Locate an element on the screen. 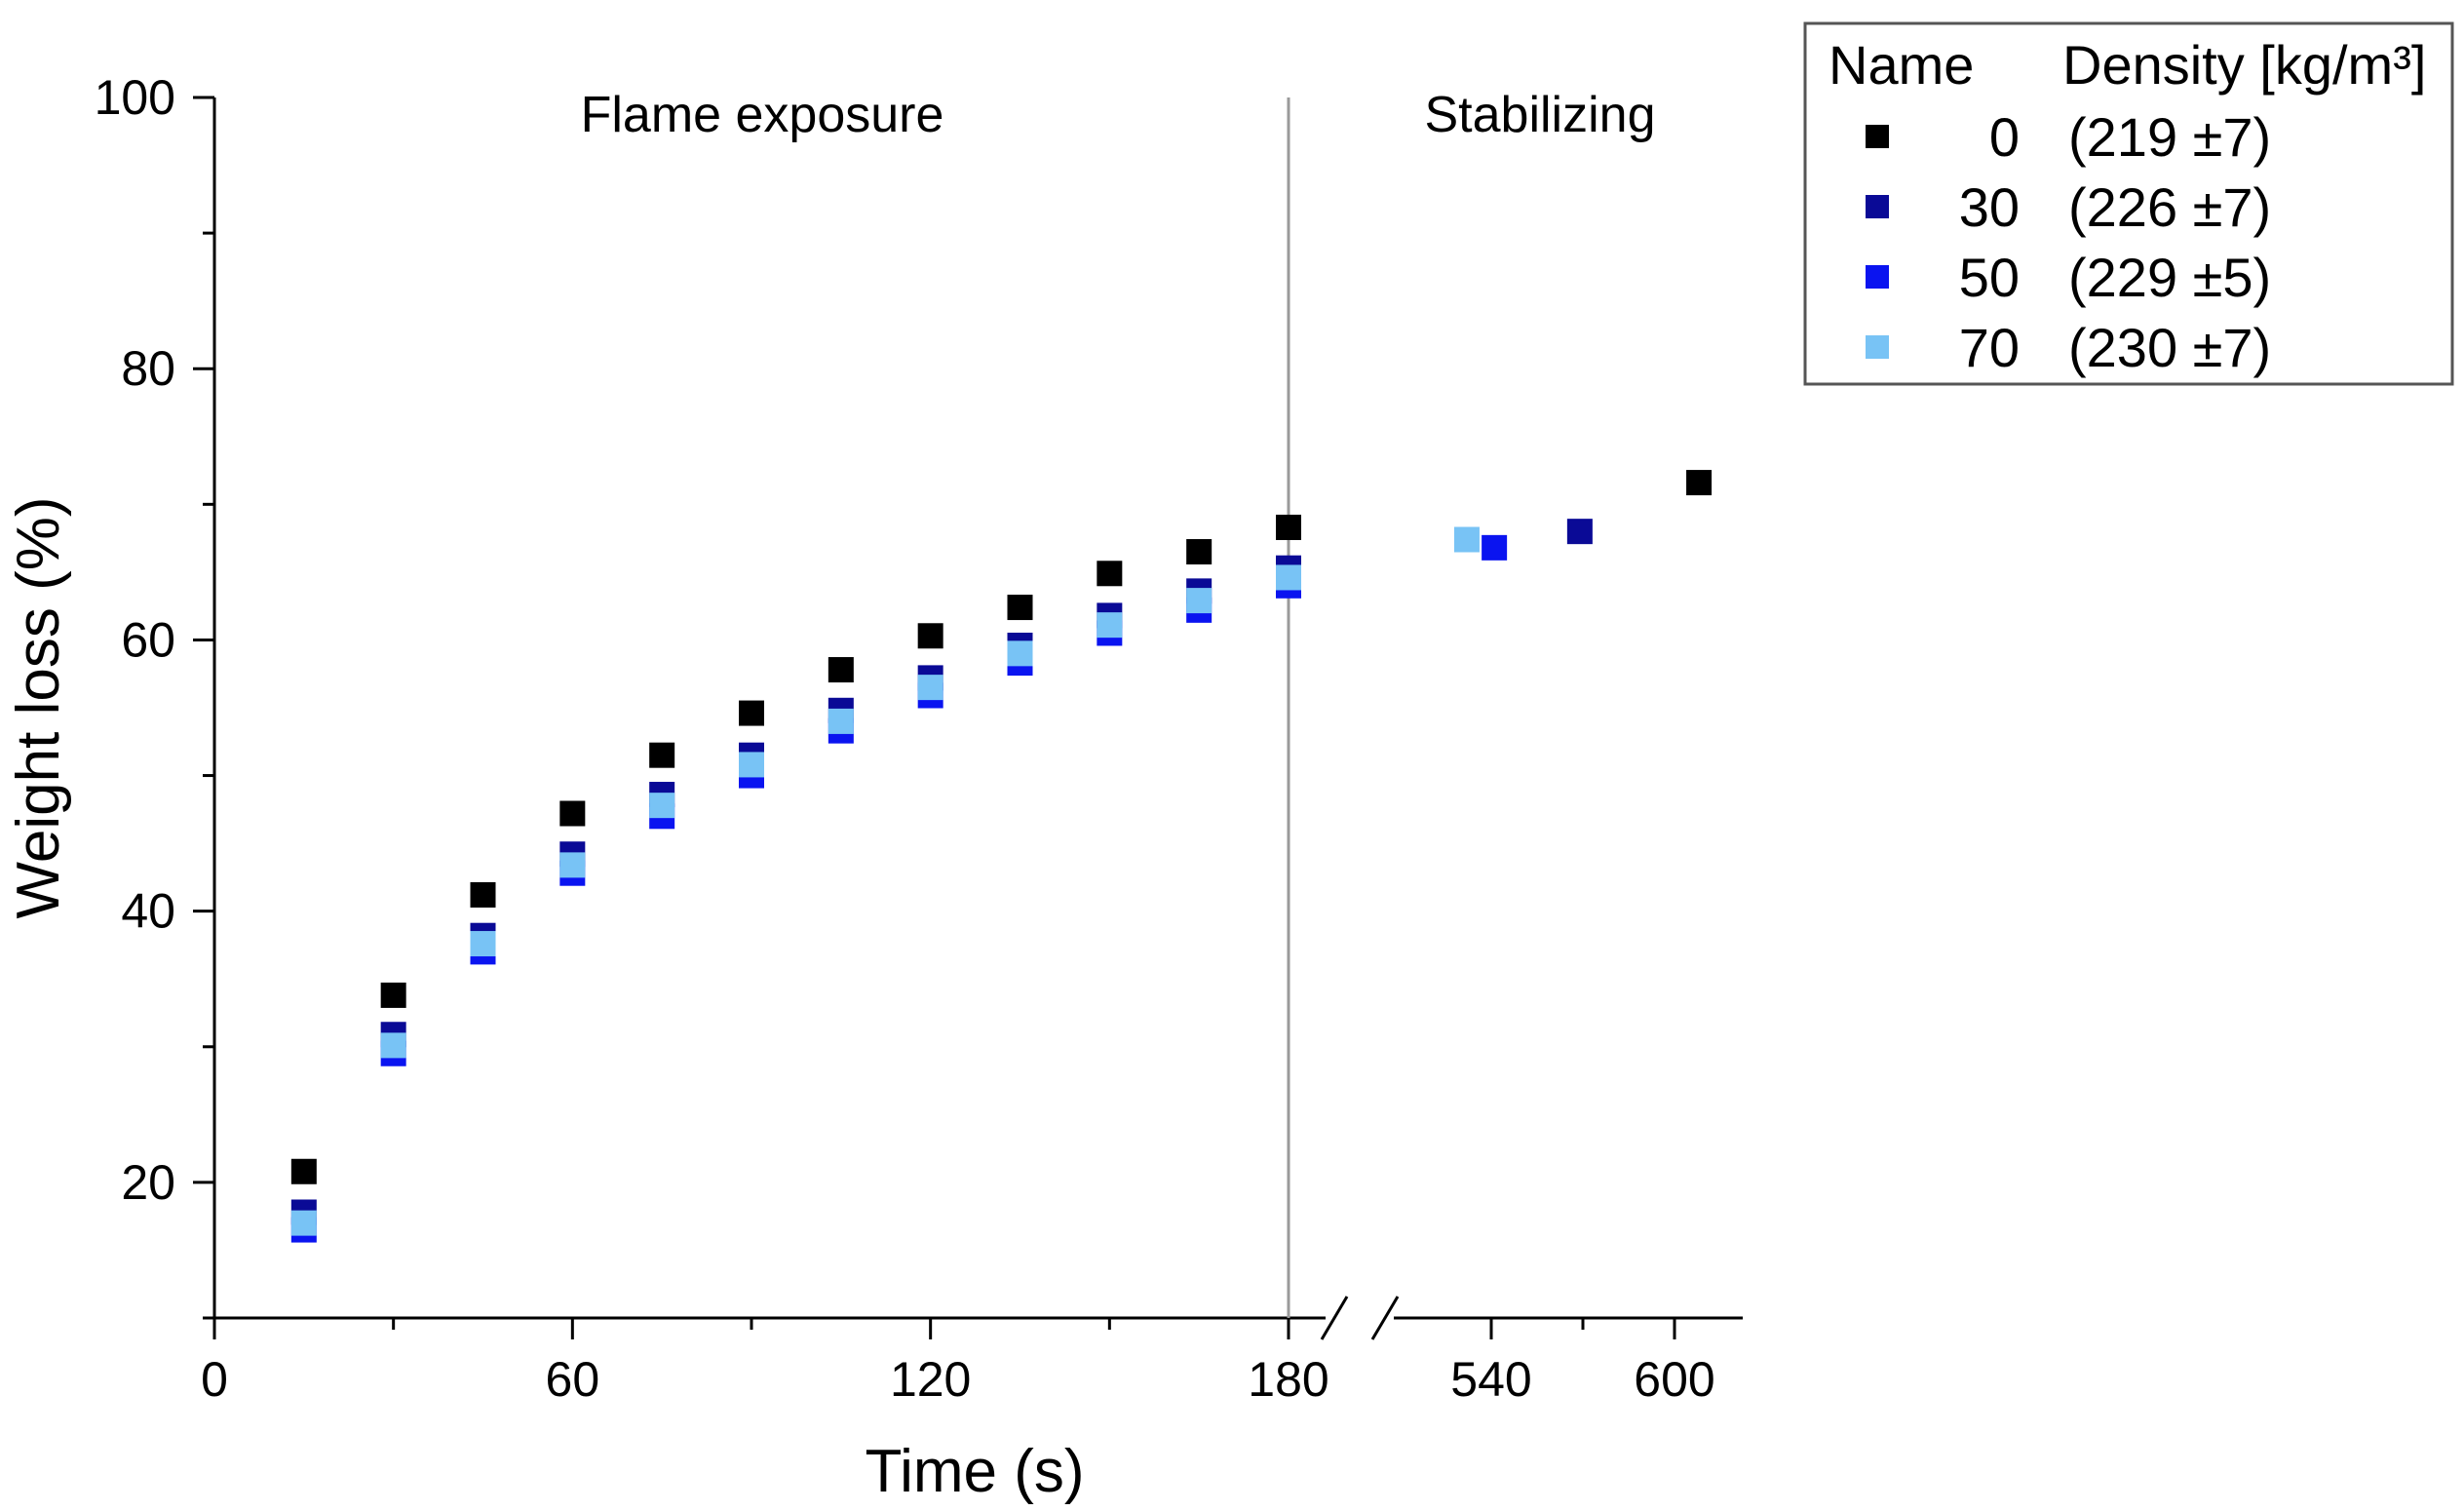 Image resolution: width=2464 pixels, height=1511 pixels. legend-series-name: 70 is located at coordinates (1989, 347).